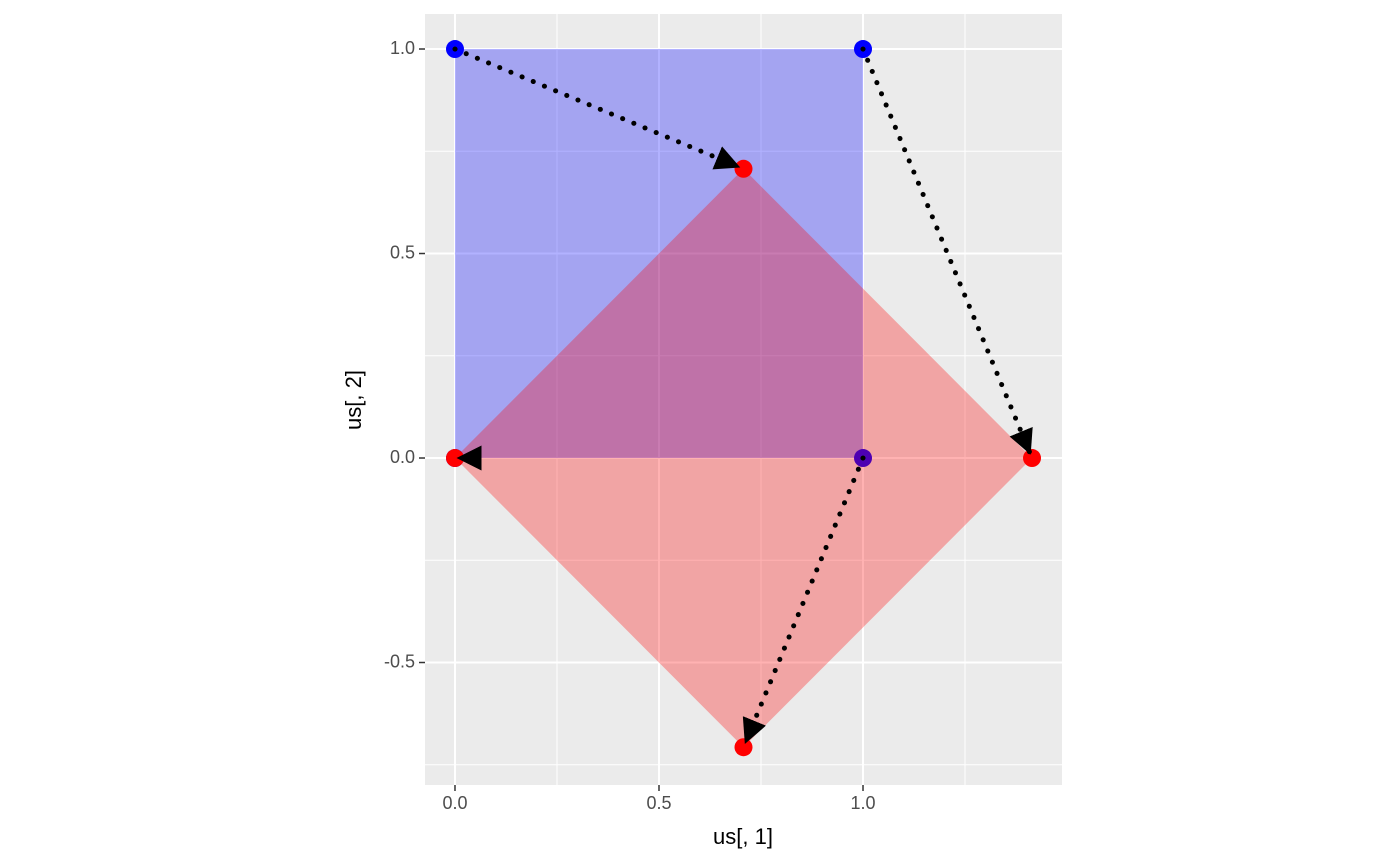 Image resolution: width=1400 pixels, height=866 pixels. I want to click on y-tick-label: 0.5, so click(402, 252).